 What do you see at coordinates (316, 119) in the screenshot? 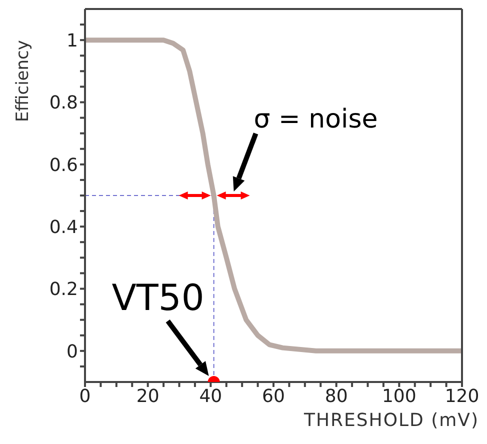
I see `annotation: σ = noise` at bounding box center [316, 119].